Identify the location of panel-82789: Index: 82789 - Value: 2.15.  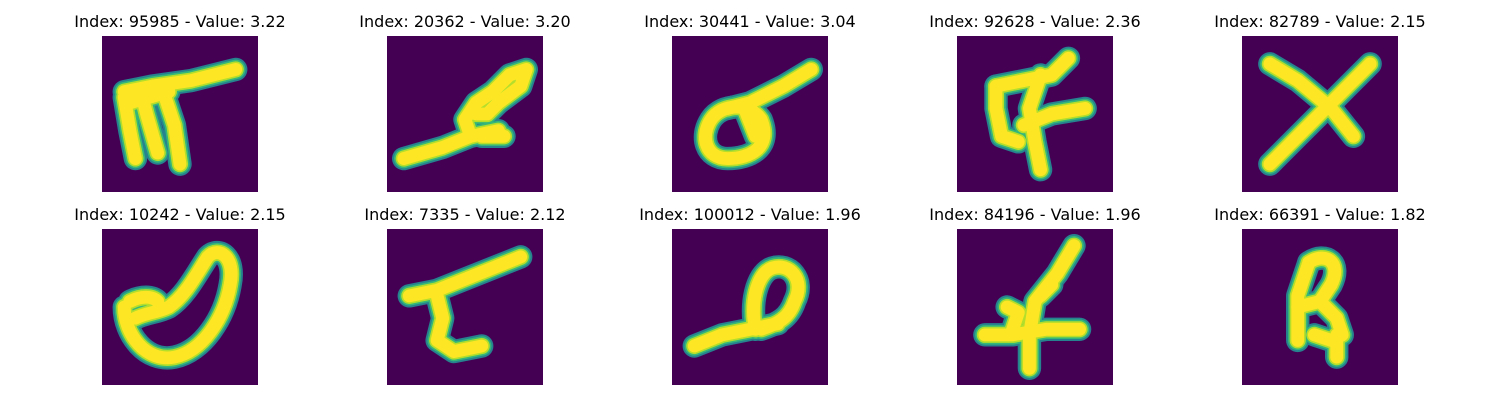
(1320, 102).